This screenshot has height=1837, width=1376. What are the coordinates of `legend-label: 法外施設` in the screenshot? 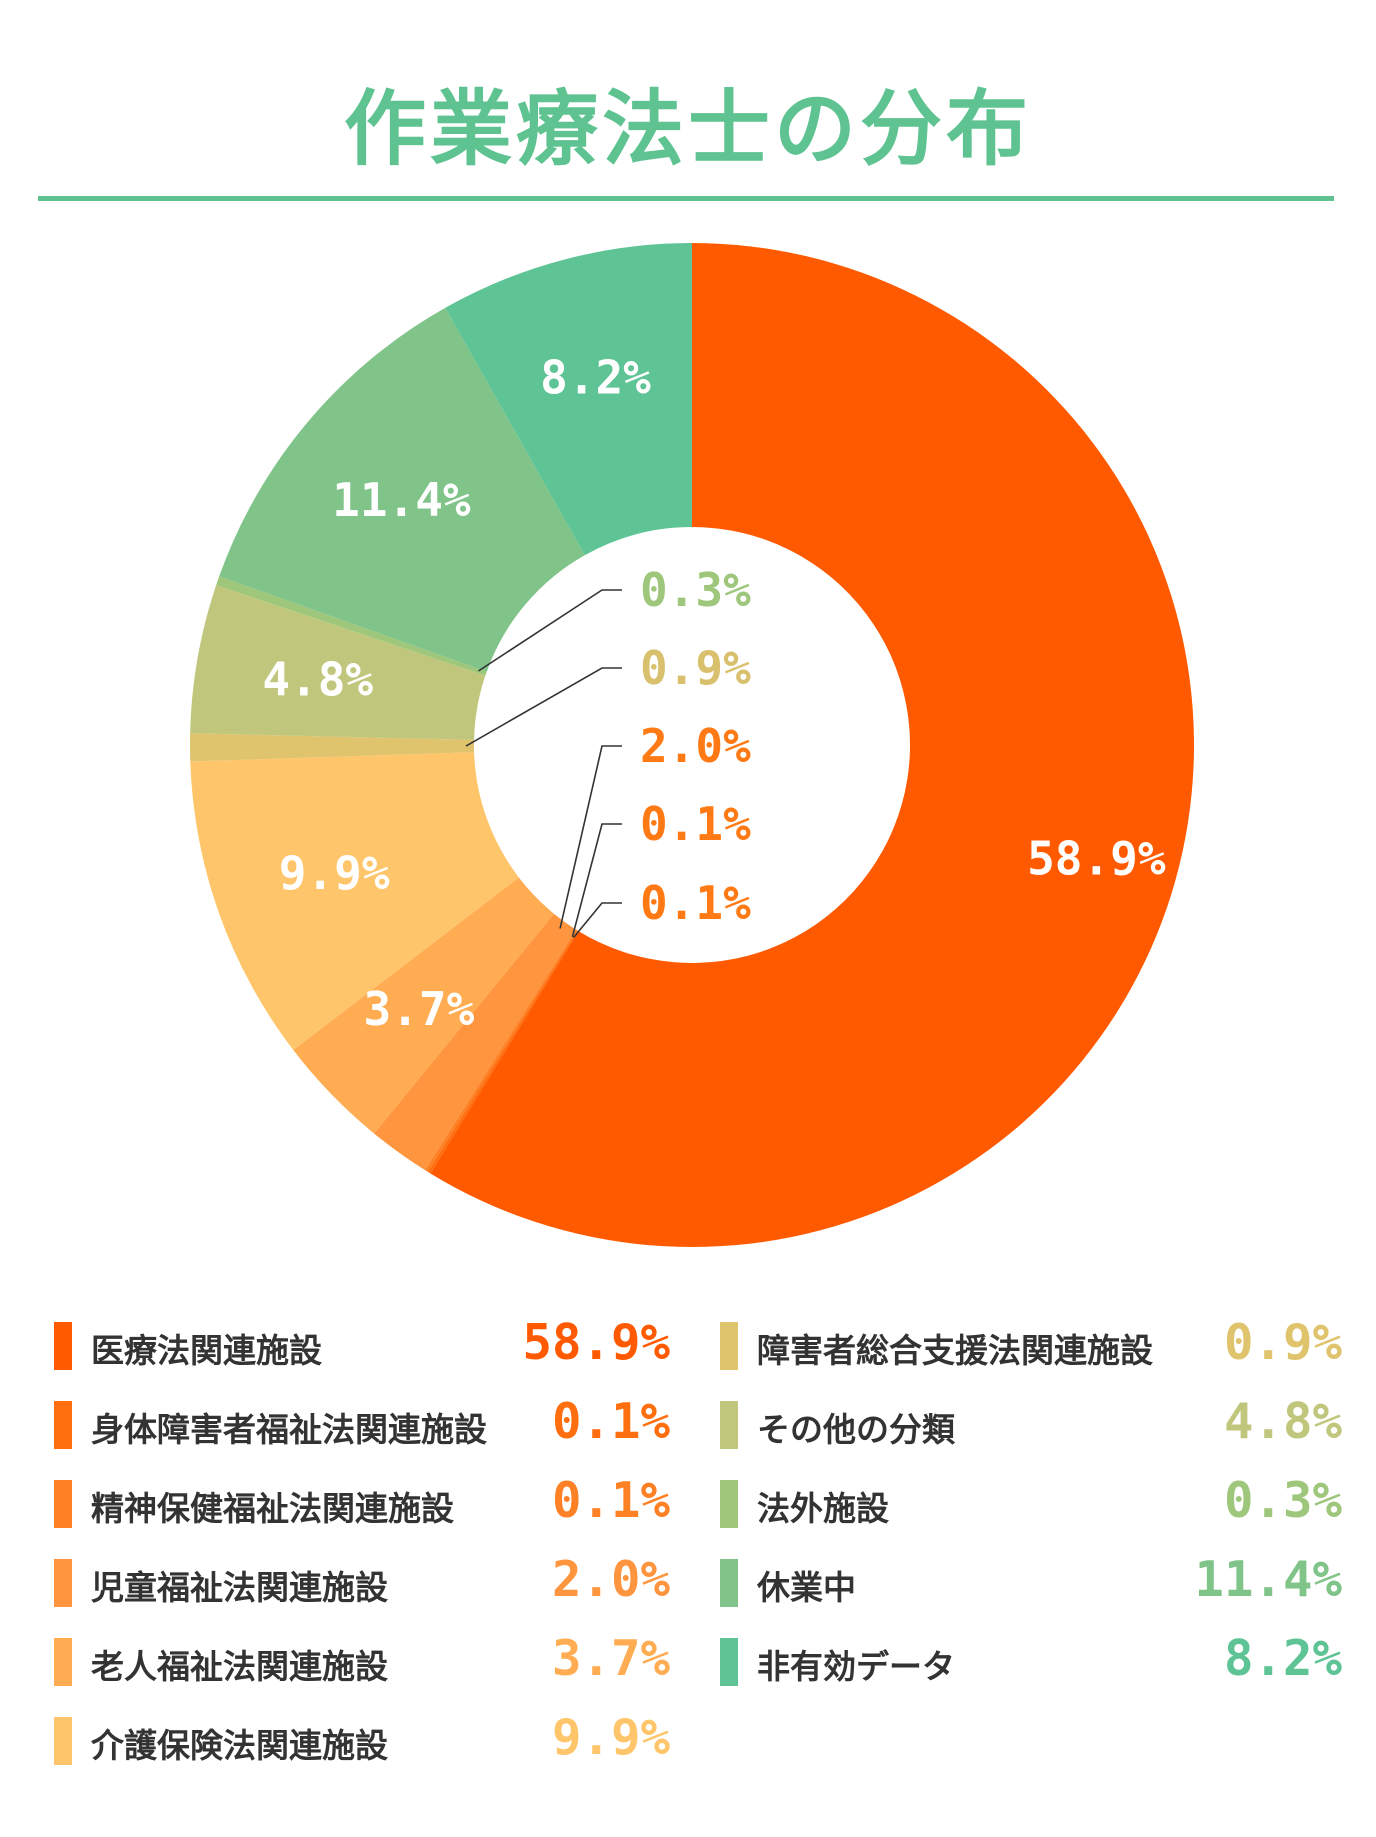 It's located at (823, 1508).